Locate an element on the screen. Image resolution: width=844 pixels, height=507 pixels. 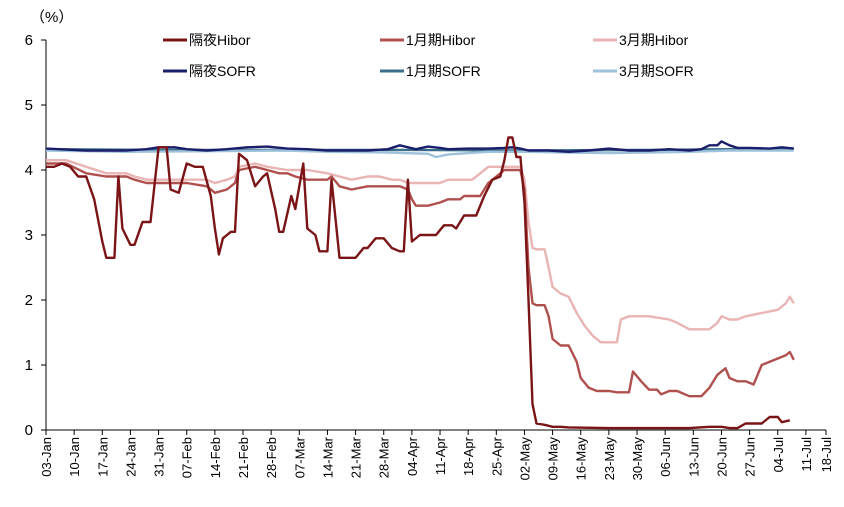
legend-label: 隔夜SOFR is located at coordinates (222, 71).